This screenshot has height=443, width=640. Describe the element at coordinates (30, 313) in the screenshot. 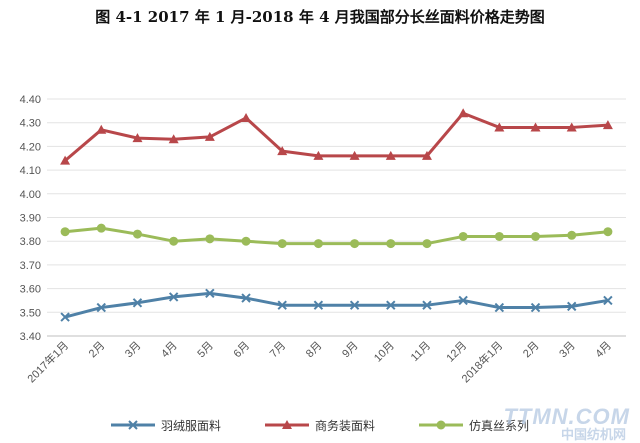

I see `y-tick-label: 3.50` at that location.